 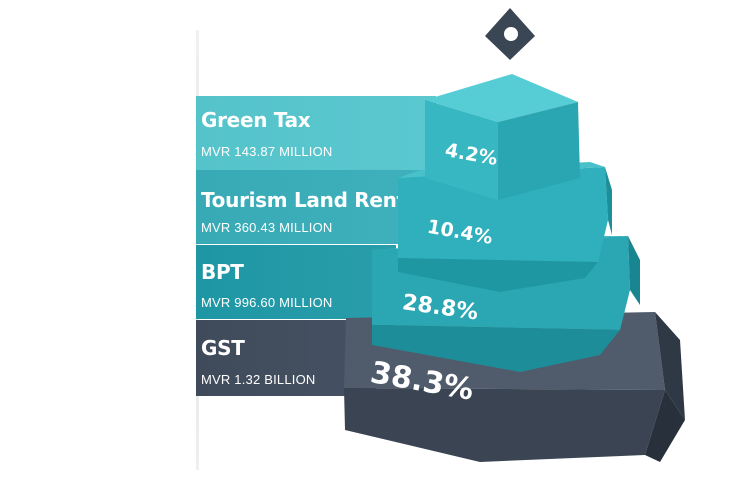 I want to click on tier-amount: MVR 360.43 MILLION, so click(x=267, y=227).